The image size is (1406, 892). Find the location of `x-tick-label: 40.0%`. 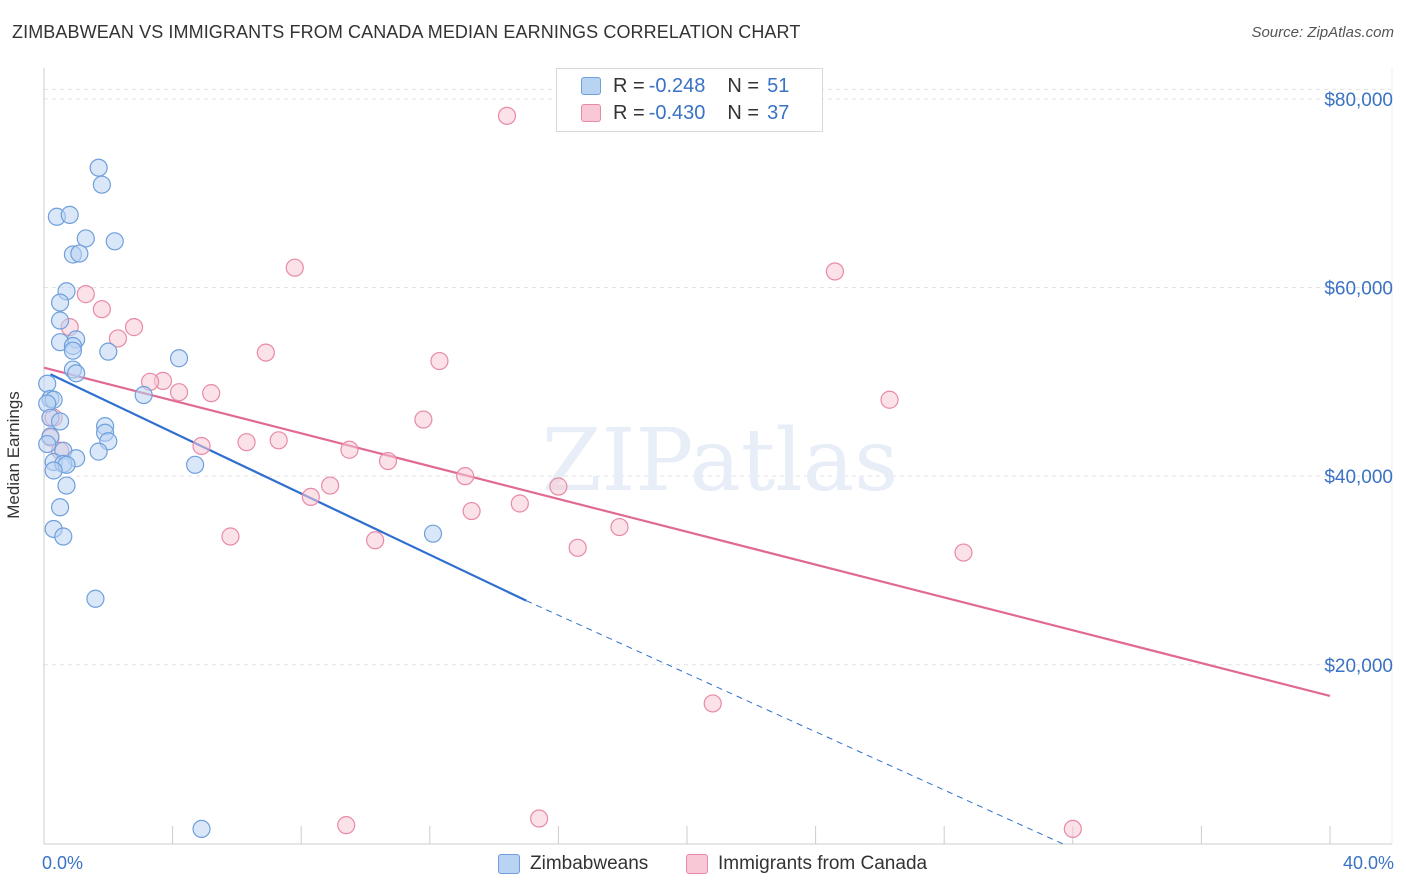

x-tick-label: 40.0% is located at coordinates (1368, 863).